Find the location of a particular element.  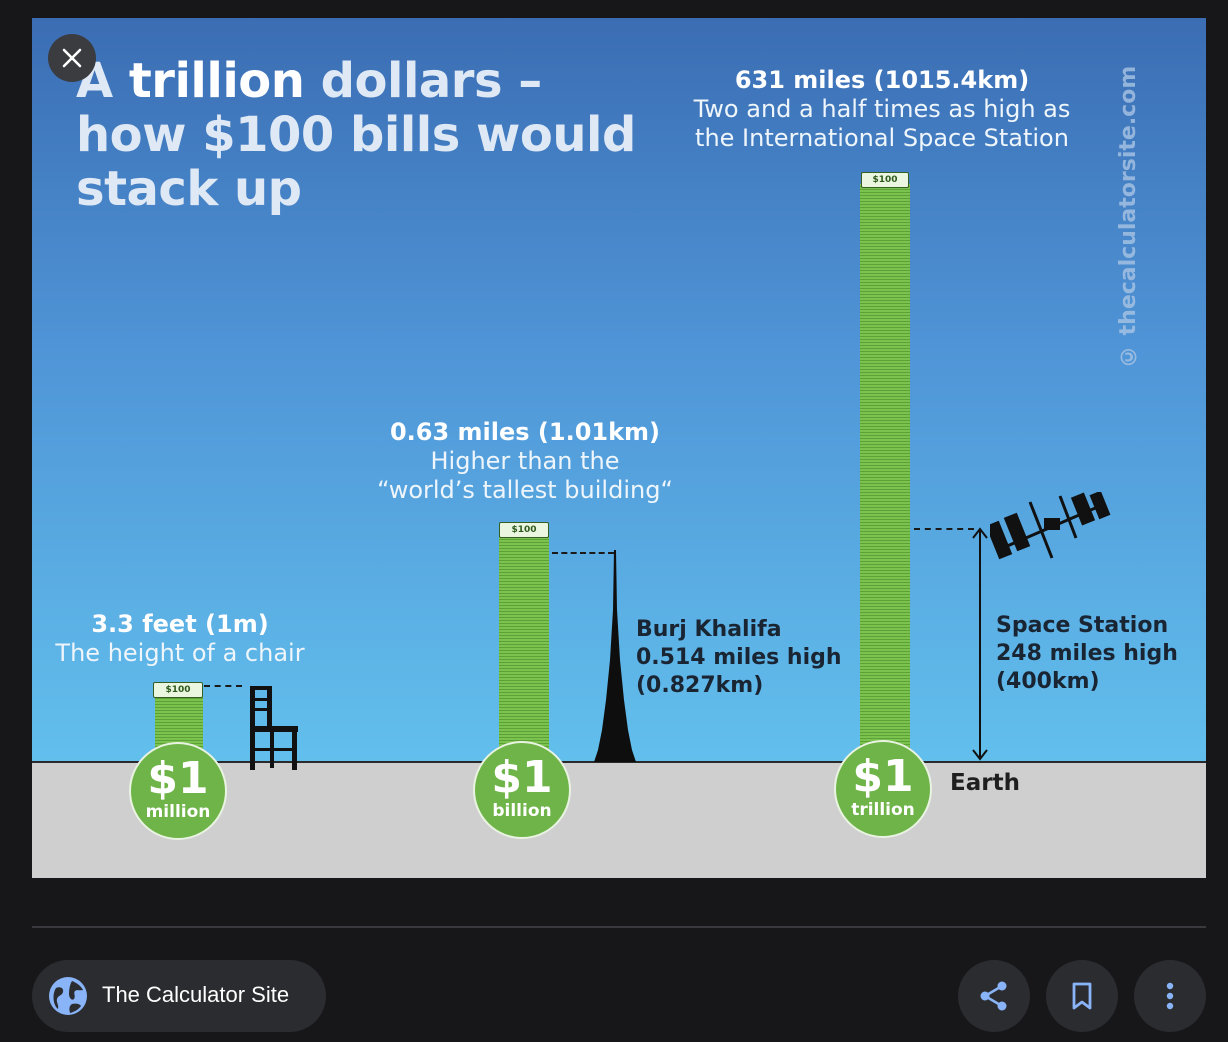

close-icon is located at coordinates (72, 58).